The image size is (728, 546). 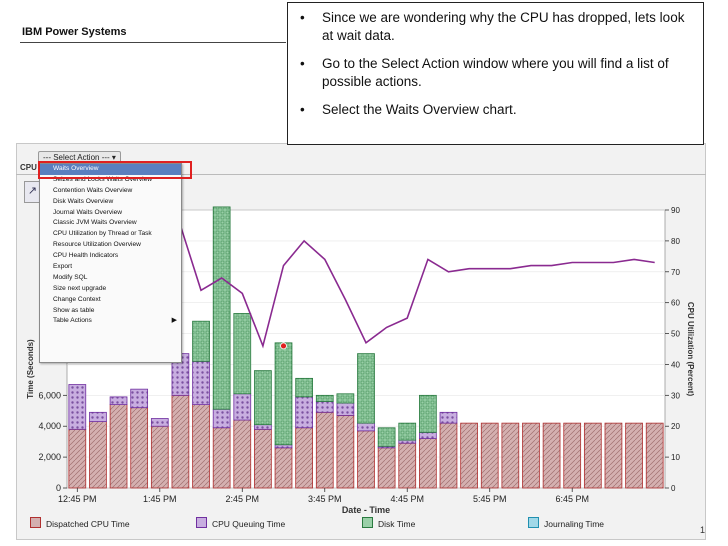 I want to click on menu-item-label: CPU Utilization by Thread or Task, so click(x=102, y=234).